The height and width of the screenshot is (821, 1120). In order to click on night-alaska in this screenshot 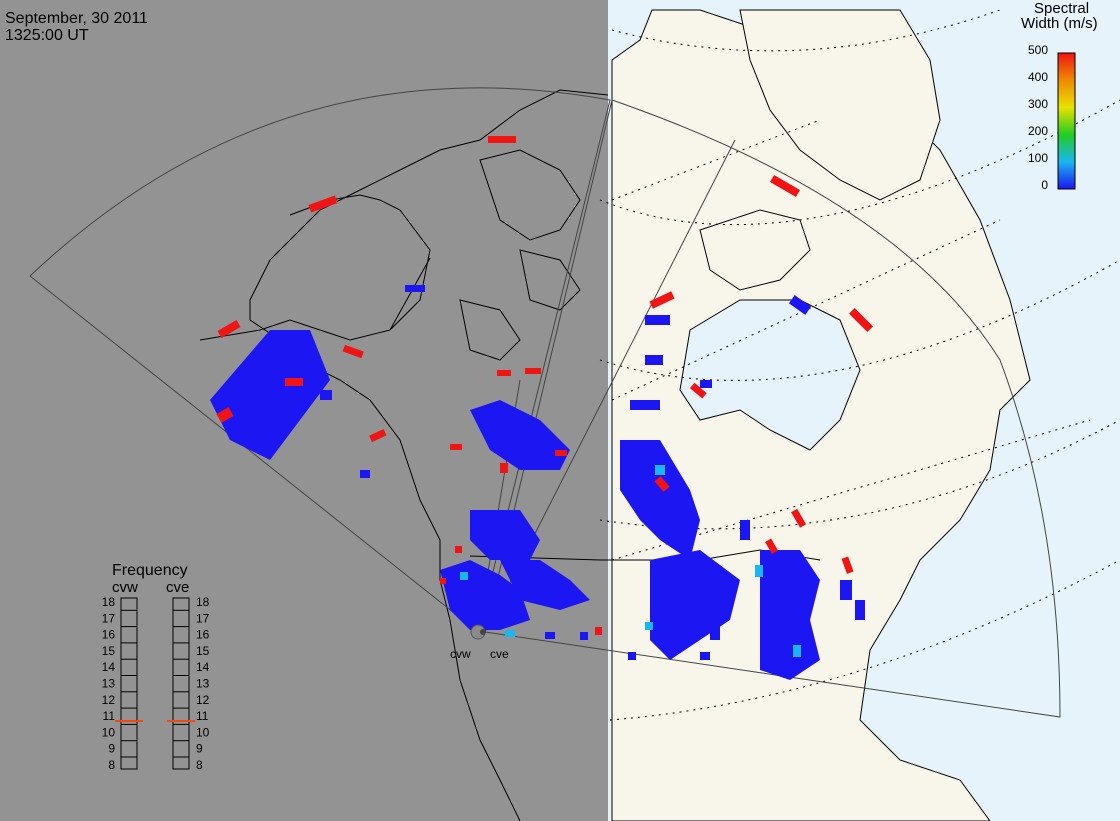, I will do `click(315, 267)`.